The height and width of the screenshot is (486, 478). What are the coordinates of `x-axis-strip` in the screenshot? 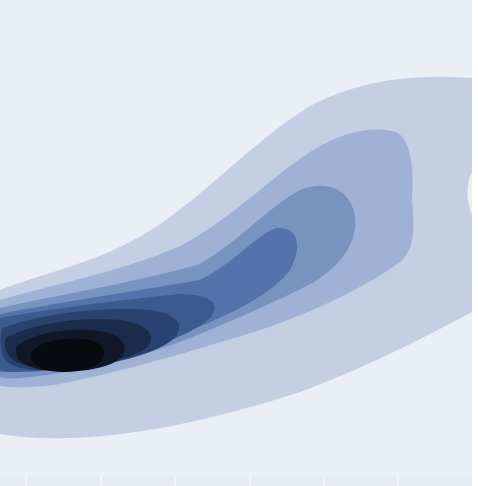 It's located at (236, 481).